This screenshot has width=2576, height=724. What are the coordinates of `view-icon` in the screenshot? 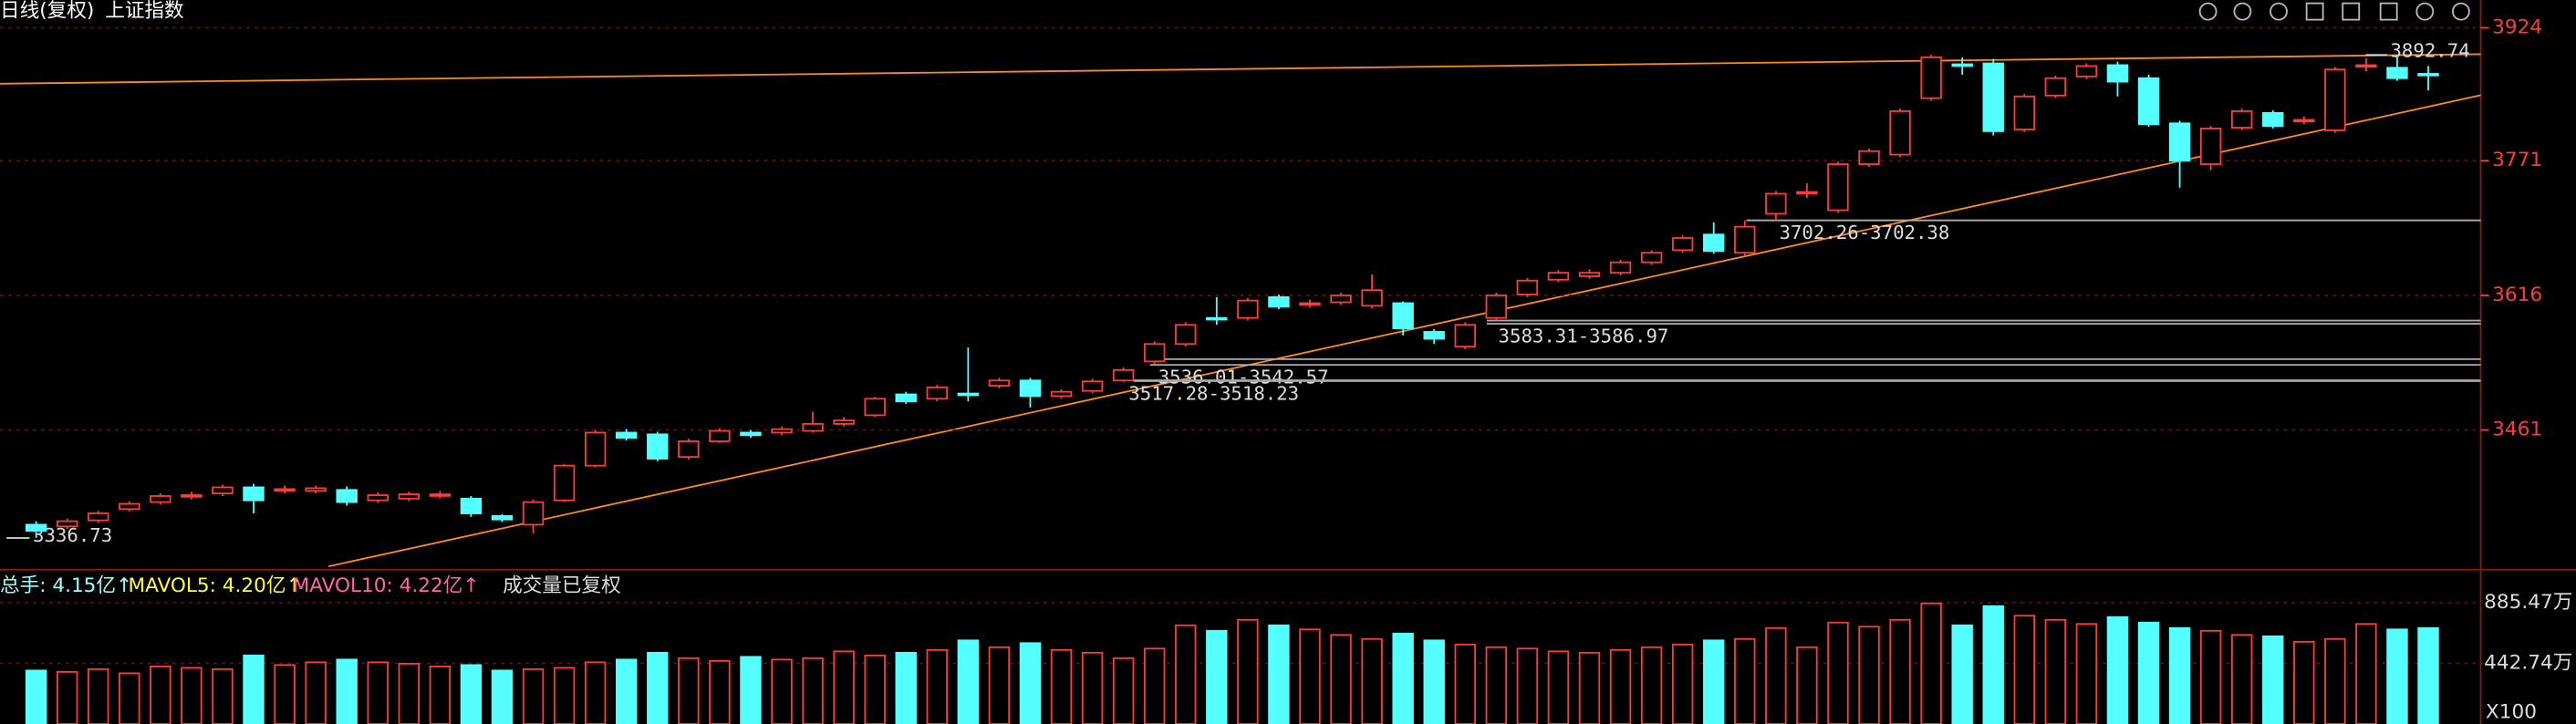 It's located at (2279, 11).